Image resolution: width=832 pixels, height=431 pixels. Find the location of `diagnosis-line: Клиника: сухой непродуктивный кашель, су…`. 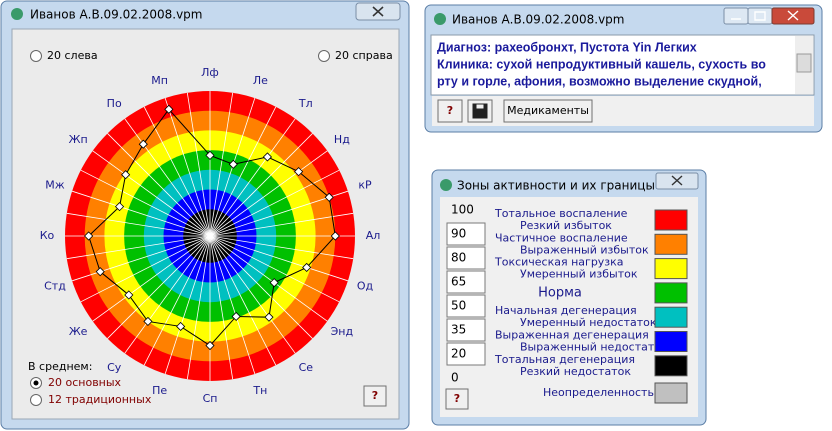

diagnosis-line: Клиника: сухой непродуктивный кашель, су… is located at coordinates (601, 64).